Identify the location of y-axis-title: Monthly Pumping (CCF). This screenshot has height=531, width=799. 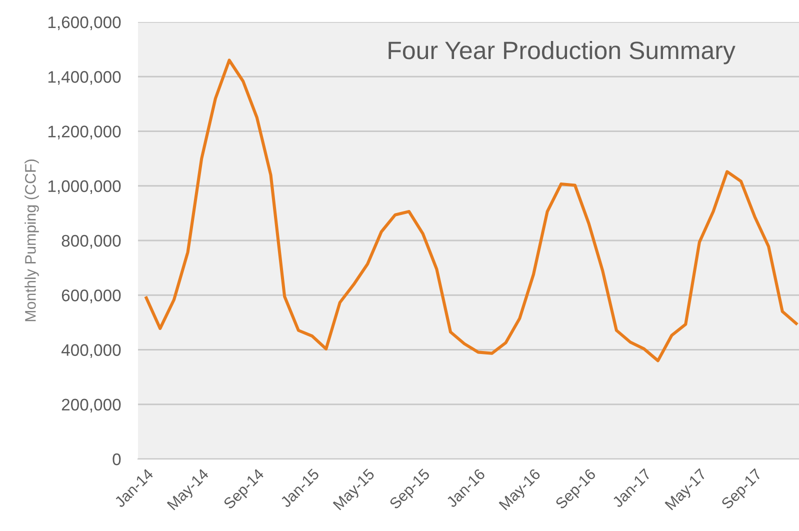
(31, 241).